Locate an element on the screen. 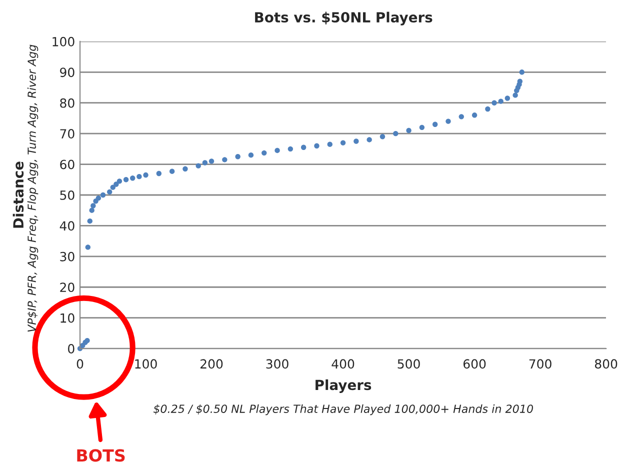 The width and height of the screenshot is (630, 471). y-tick-label: 90 is located at coordinates (67, 73).